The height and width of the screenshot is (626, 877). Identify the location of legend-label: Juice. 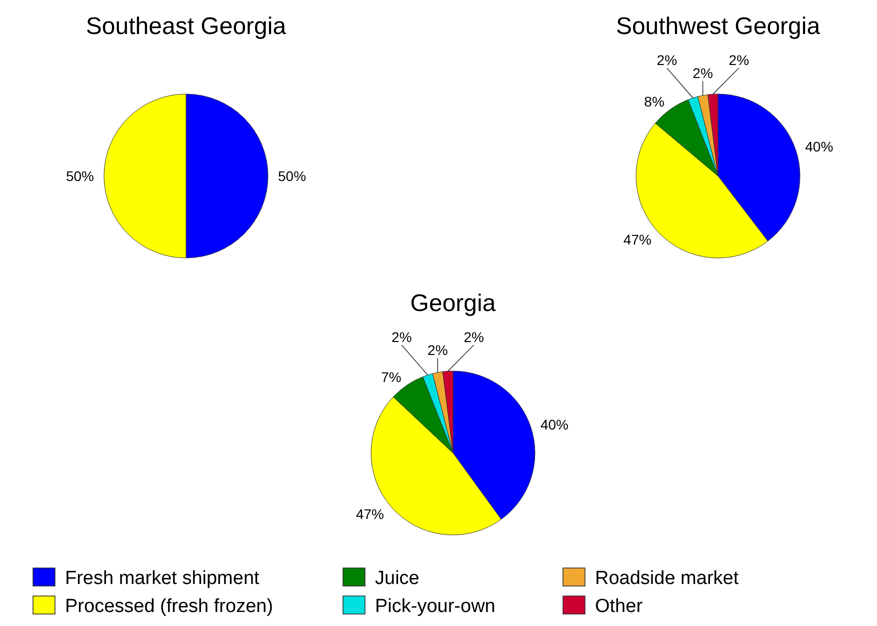
(397, 578).